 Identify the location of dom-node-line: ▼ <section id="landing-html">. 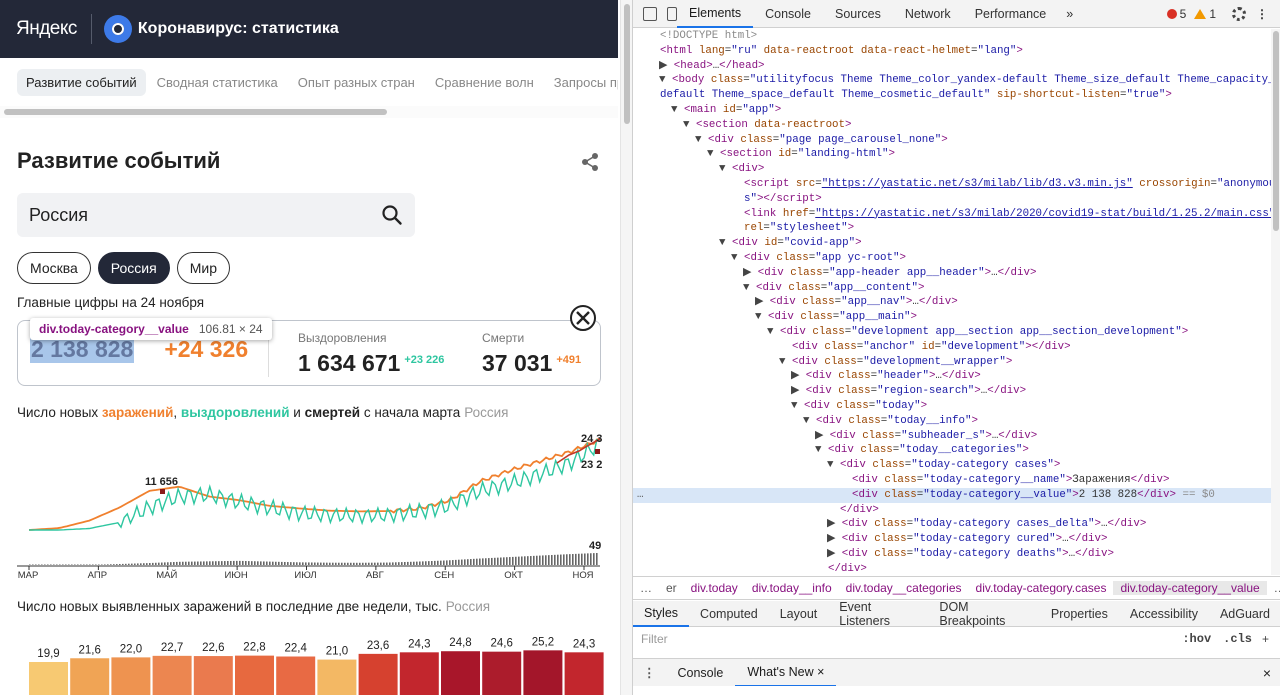
(801, 154).